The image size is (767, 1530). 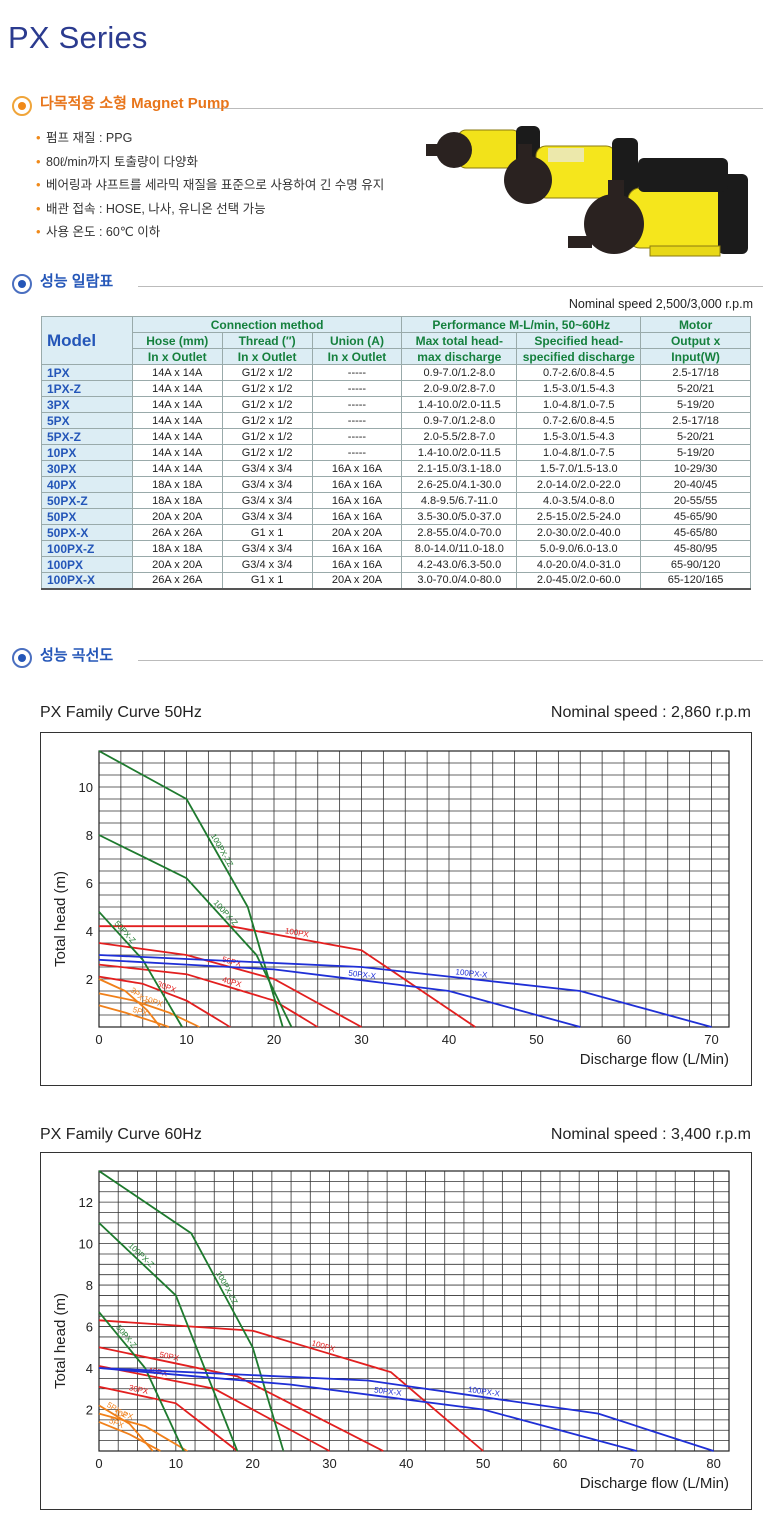 What do you see at coordinates (87, 420) in the screenshot?
I see `cell-model: 5PX` at bounding box center [87, 420].